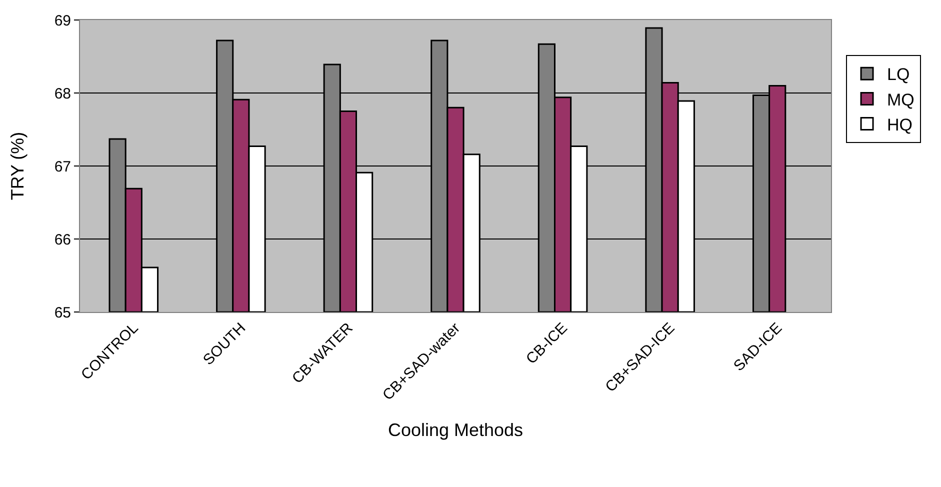 This screenshot has width=941, height=487. I want to click on legend-label: LQ, so click(898, 74).